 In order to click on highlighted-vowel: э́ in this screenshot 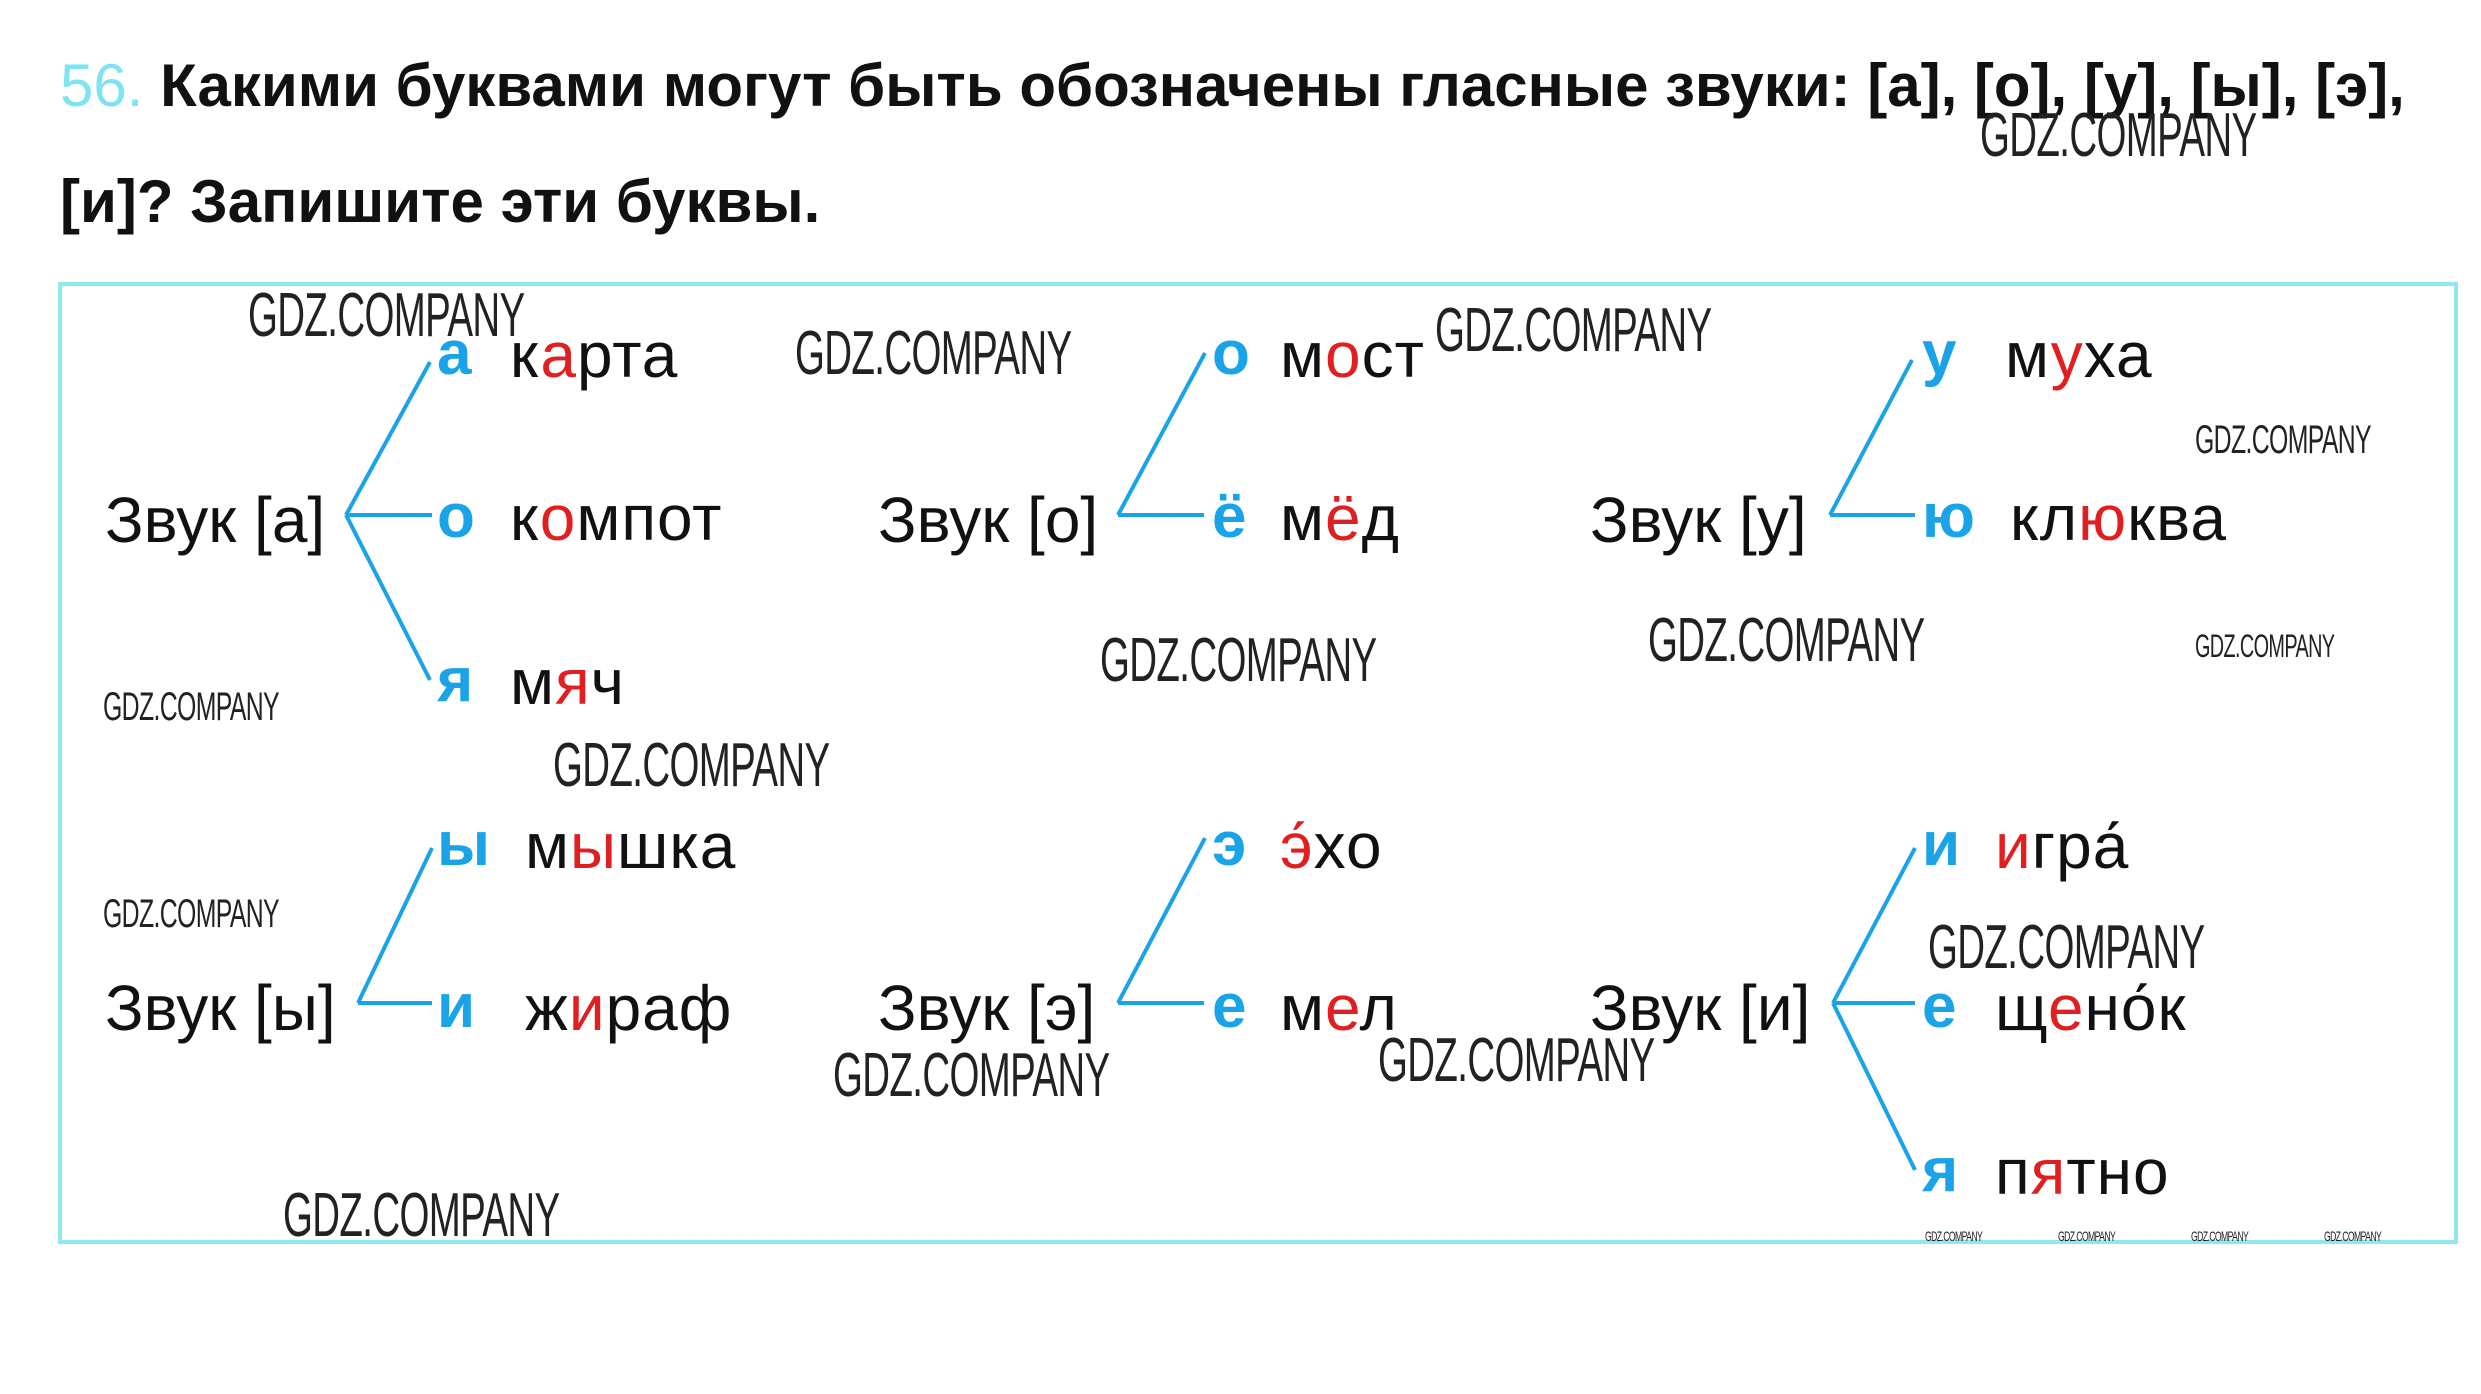, I will do `click(1297, 846)`.